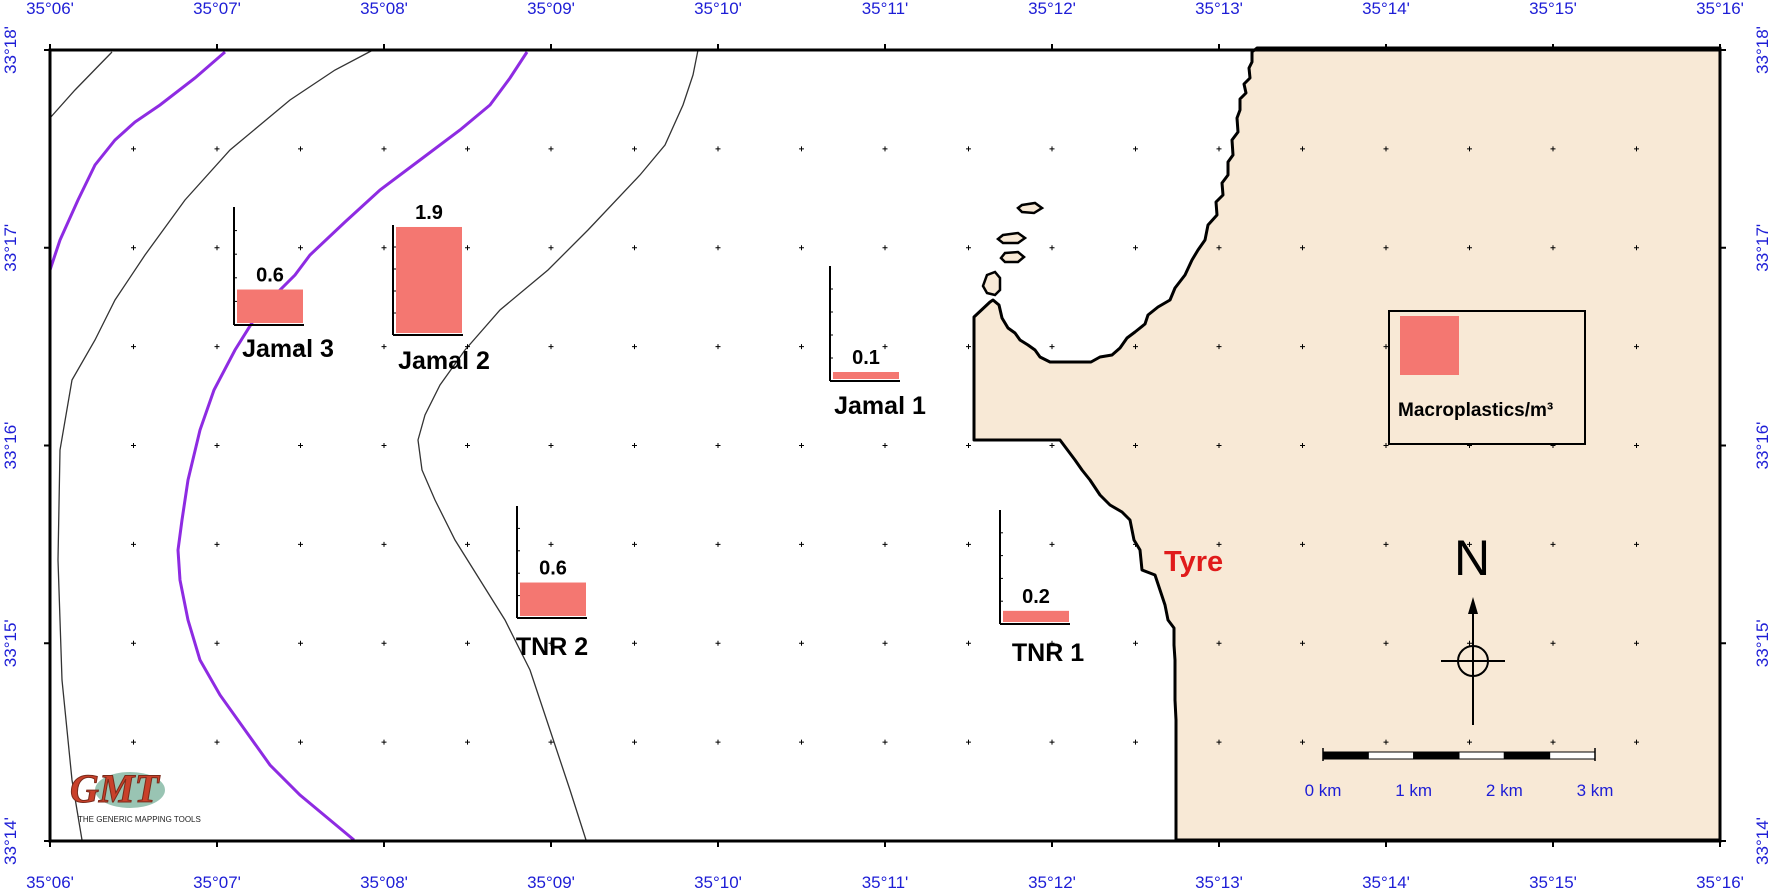  Describe the element at coordinates (217, 9) in the screenshot. I see `longitude-tick-label: 35°07'` at that location.